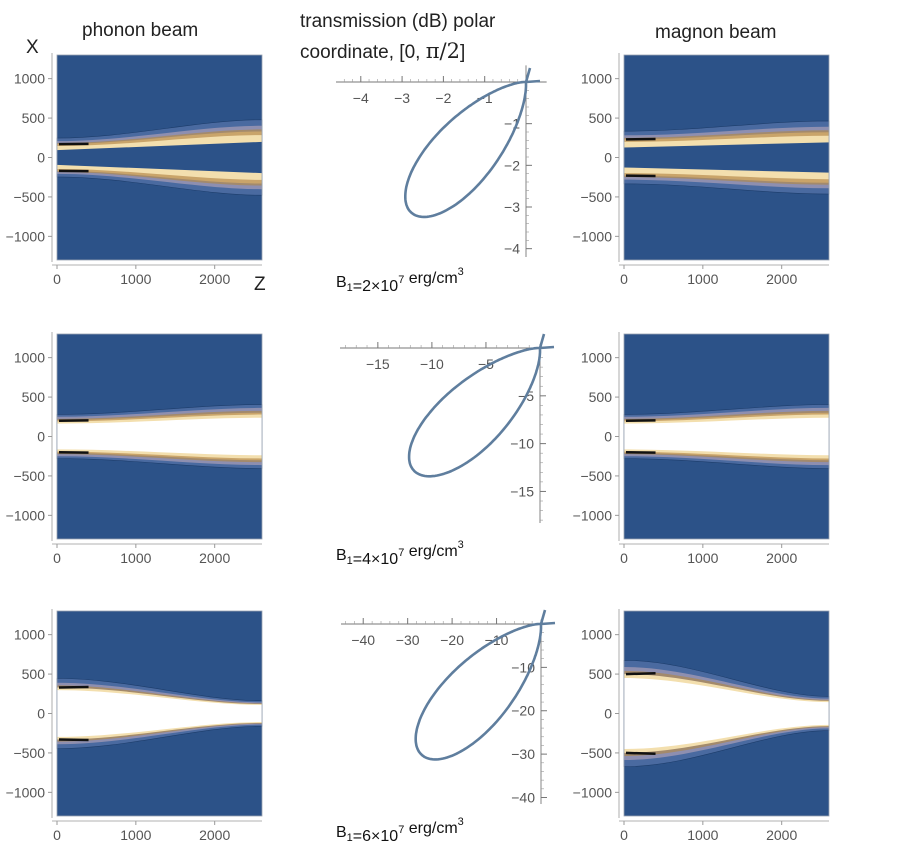 The image size is (921, 867). I want to click on x-axis-label: X, so click(32, 47).